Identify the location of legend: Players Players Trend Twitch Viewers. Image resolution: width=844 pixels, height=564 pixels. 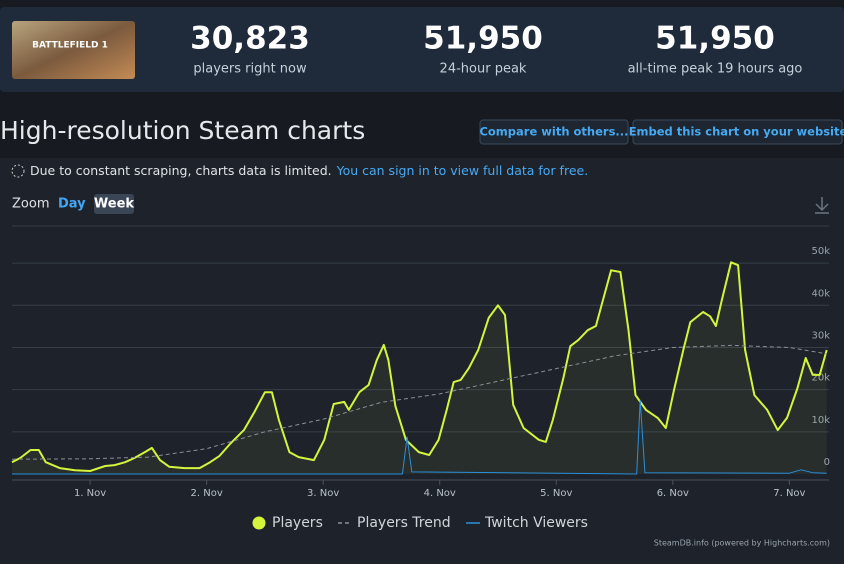
(420, 523).